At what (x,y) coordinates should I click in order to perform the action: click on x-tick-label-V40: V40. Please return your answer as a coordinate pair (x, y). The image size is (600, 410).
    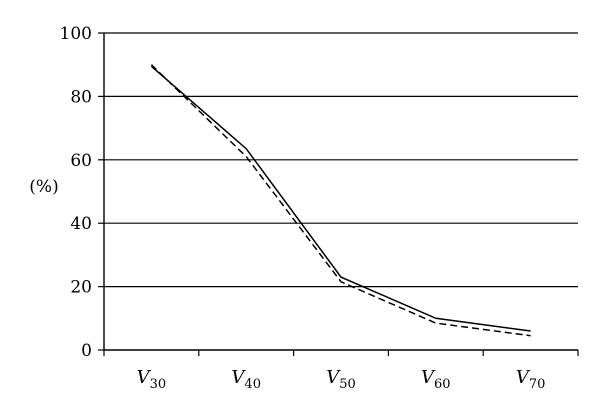
    Looking at the image, I should click on (246, 379).